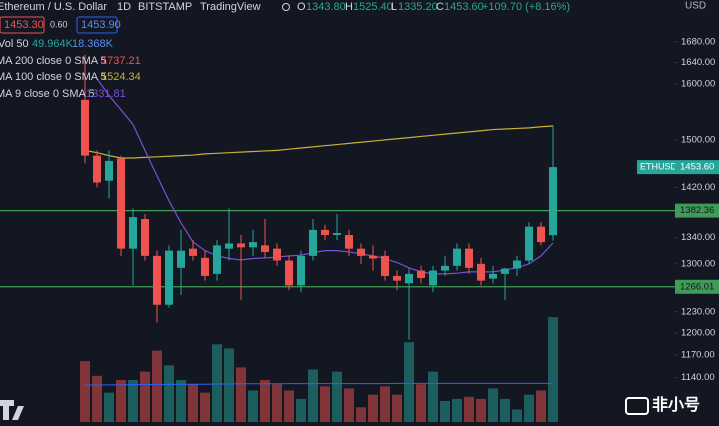  I want to click on y-tick-label: 1200.00, so click(698, 333).